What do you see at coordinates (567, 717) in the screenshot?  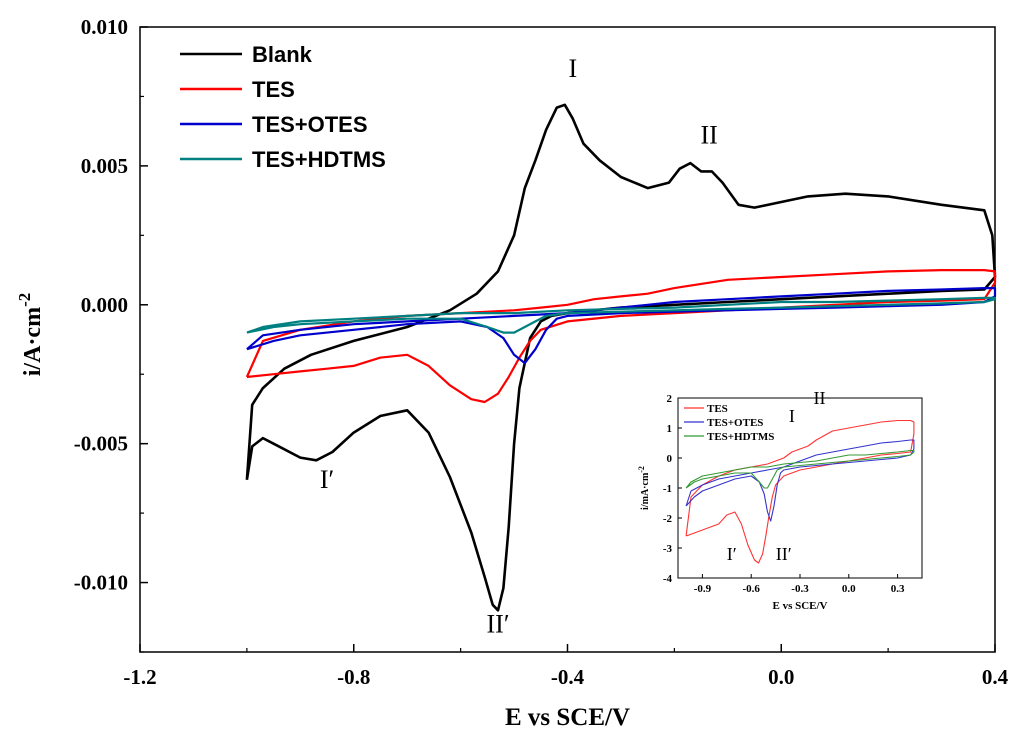 I see `x-axis-title: E vs SCE/V` at bounding box center [567, 717].